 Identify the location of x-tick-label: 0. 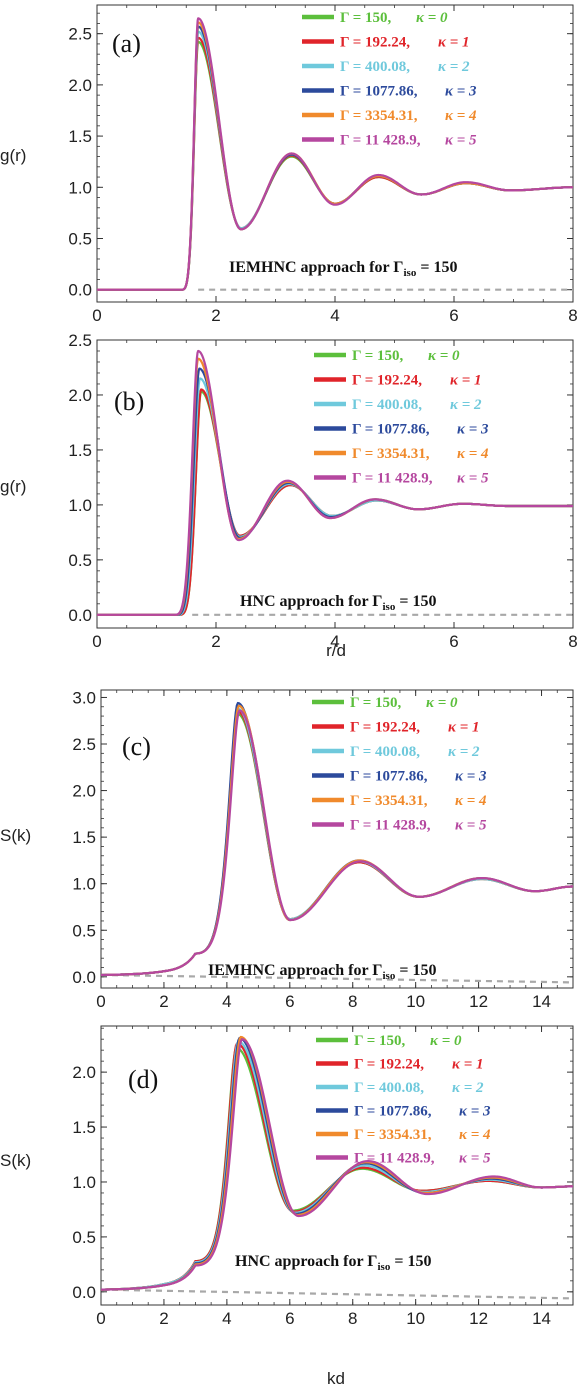
(96, 641).